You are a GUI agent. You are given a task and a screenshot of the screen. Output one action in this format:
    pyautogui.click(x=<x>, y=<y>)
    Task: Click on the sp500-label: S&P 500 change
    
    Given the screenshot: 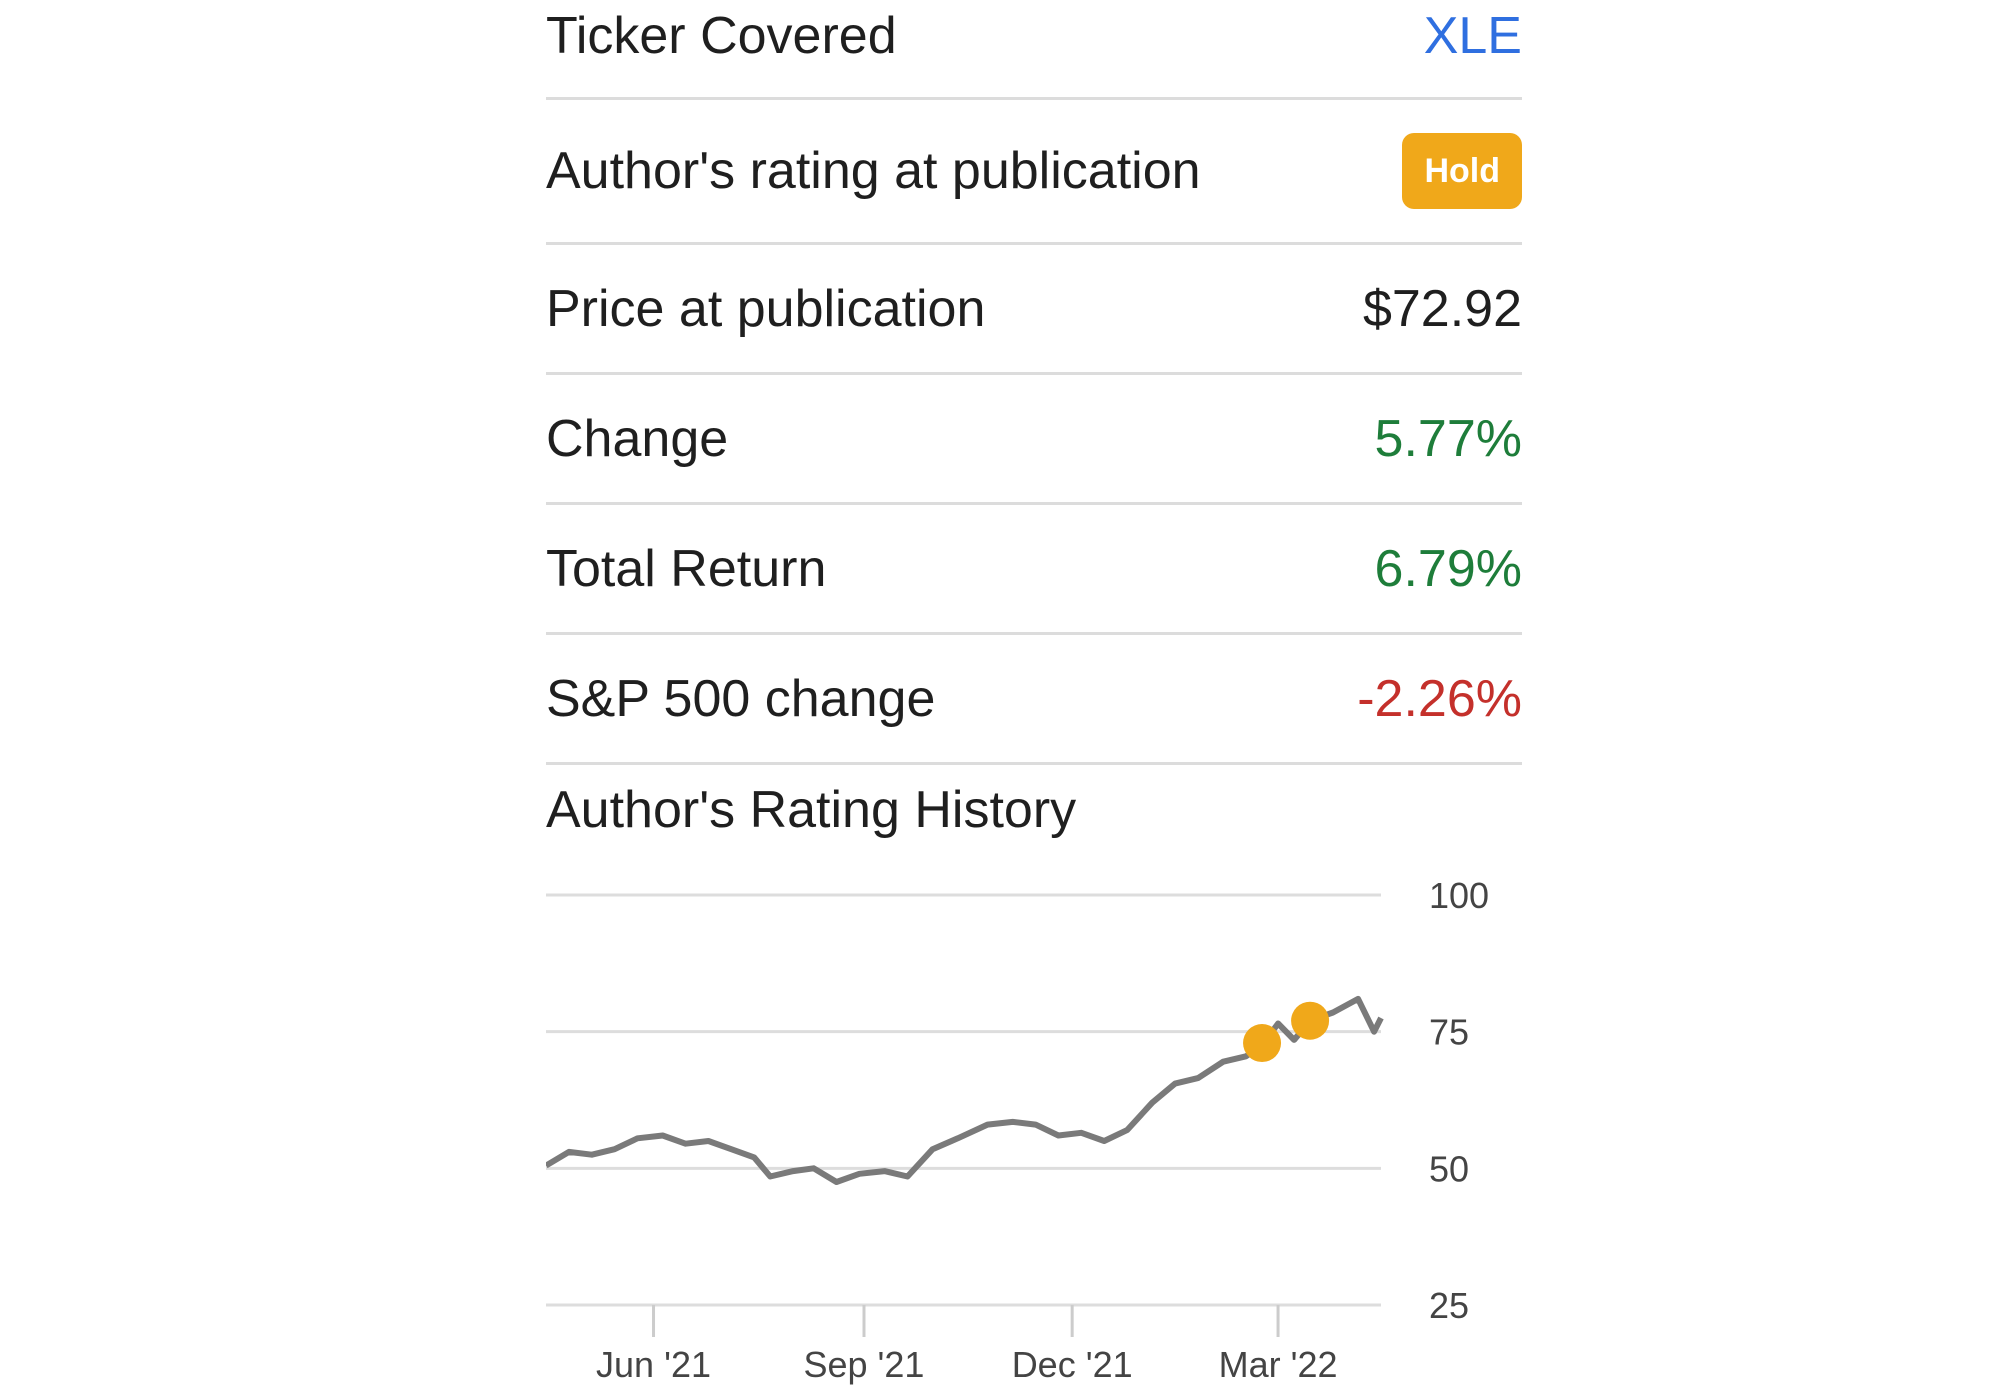 What is the action you would take?
    pyautogui.click(x=741, y=698)
    